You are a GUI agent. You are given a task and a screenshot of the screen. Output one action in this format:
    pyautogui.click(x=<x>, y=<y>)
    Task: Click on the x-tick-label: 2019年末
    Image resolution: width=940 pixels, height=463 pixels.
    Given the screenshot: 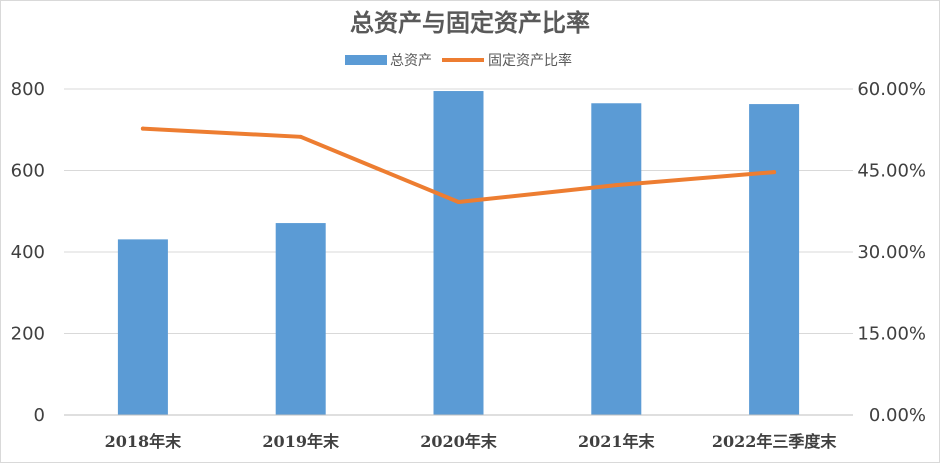 What is the action you would take?
    pyautogui.click(x=301, y=441)
    